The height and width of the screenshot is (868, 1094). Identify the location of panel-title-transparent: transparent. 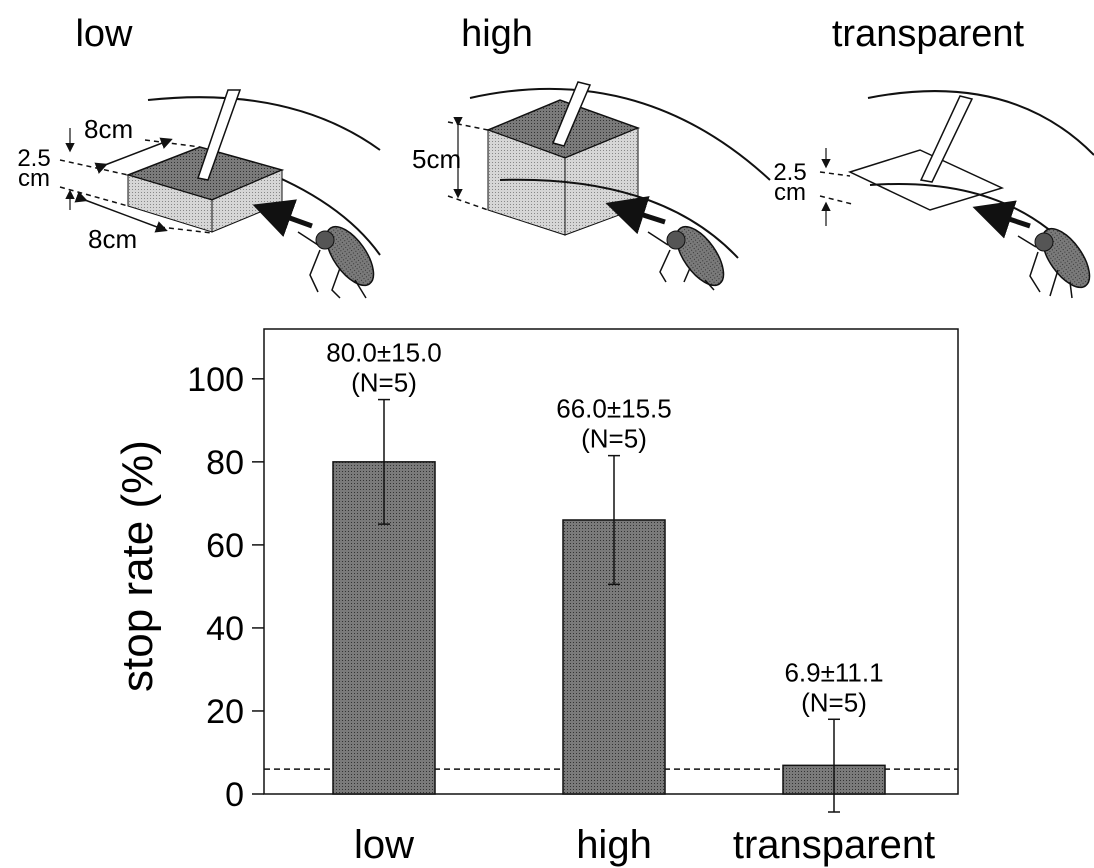
(928, 34).